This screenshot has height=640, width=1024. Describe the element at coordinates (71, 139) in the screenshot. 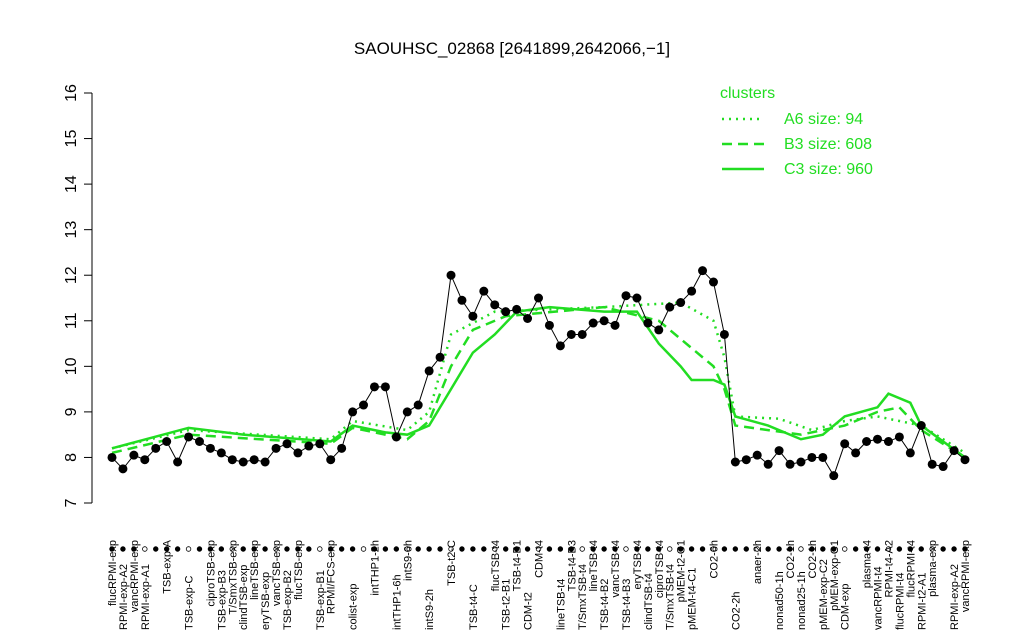

I see `y-tick-label: 15` at that location.